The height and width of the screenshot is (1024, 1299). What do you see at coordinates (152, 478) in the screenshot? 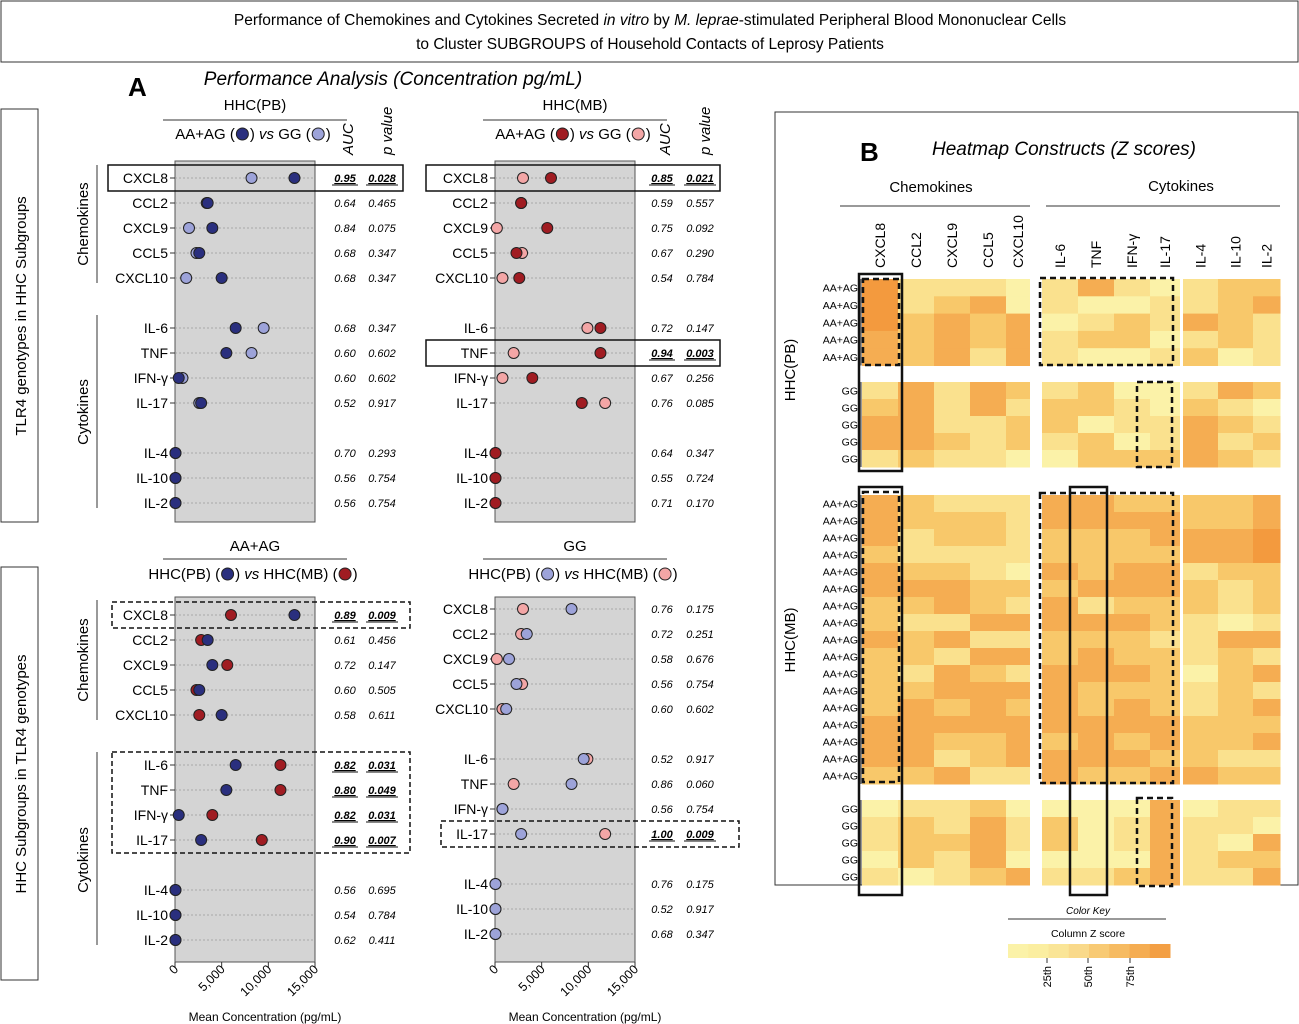
I see `category-label-il-10: IL-10` at bounding box center [152, 478].